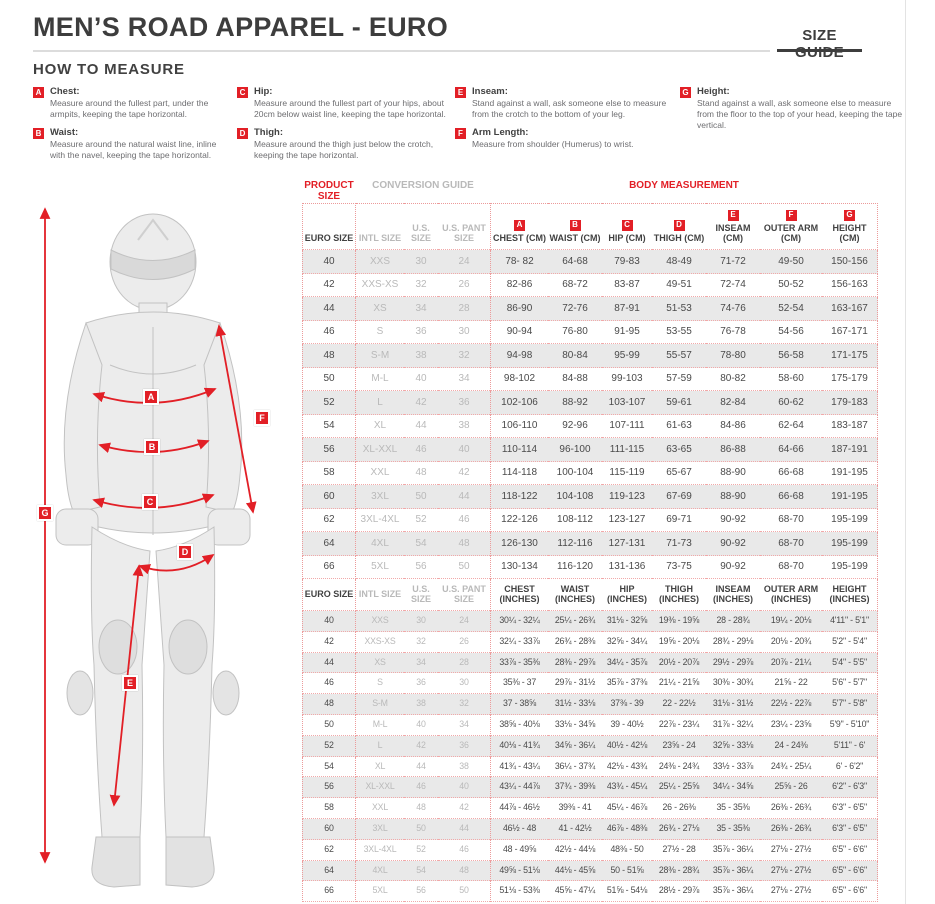 Image resolution: width=935 pixels, height=904 pixels. I want to click on table-cell: 31⅛ - 32⅝, so click(627, 621).